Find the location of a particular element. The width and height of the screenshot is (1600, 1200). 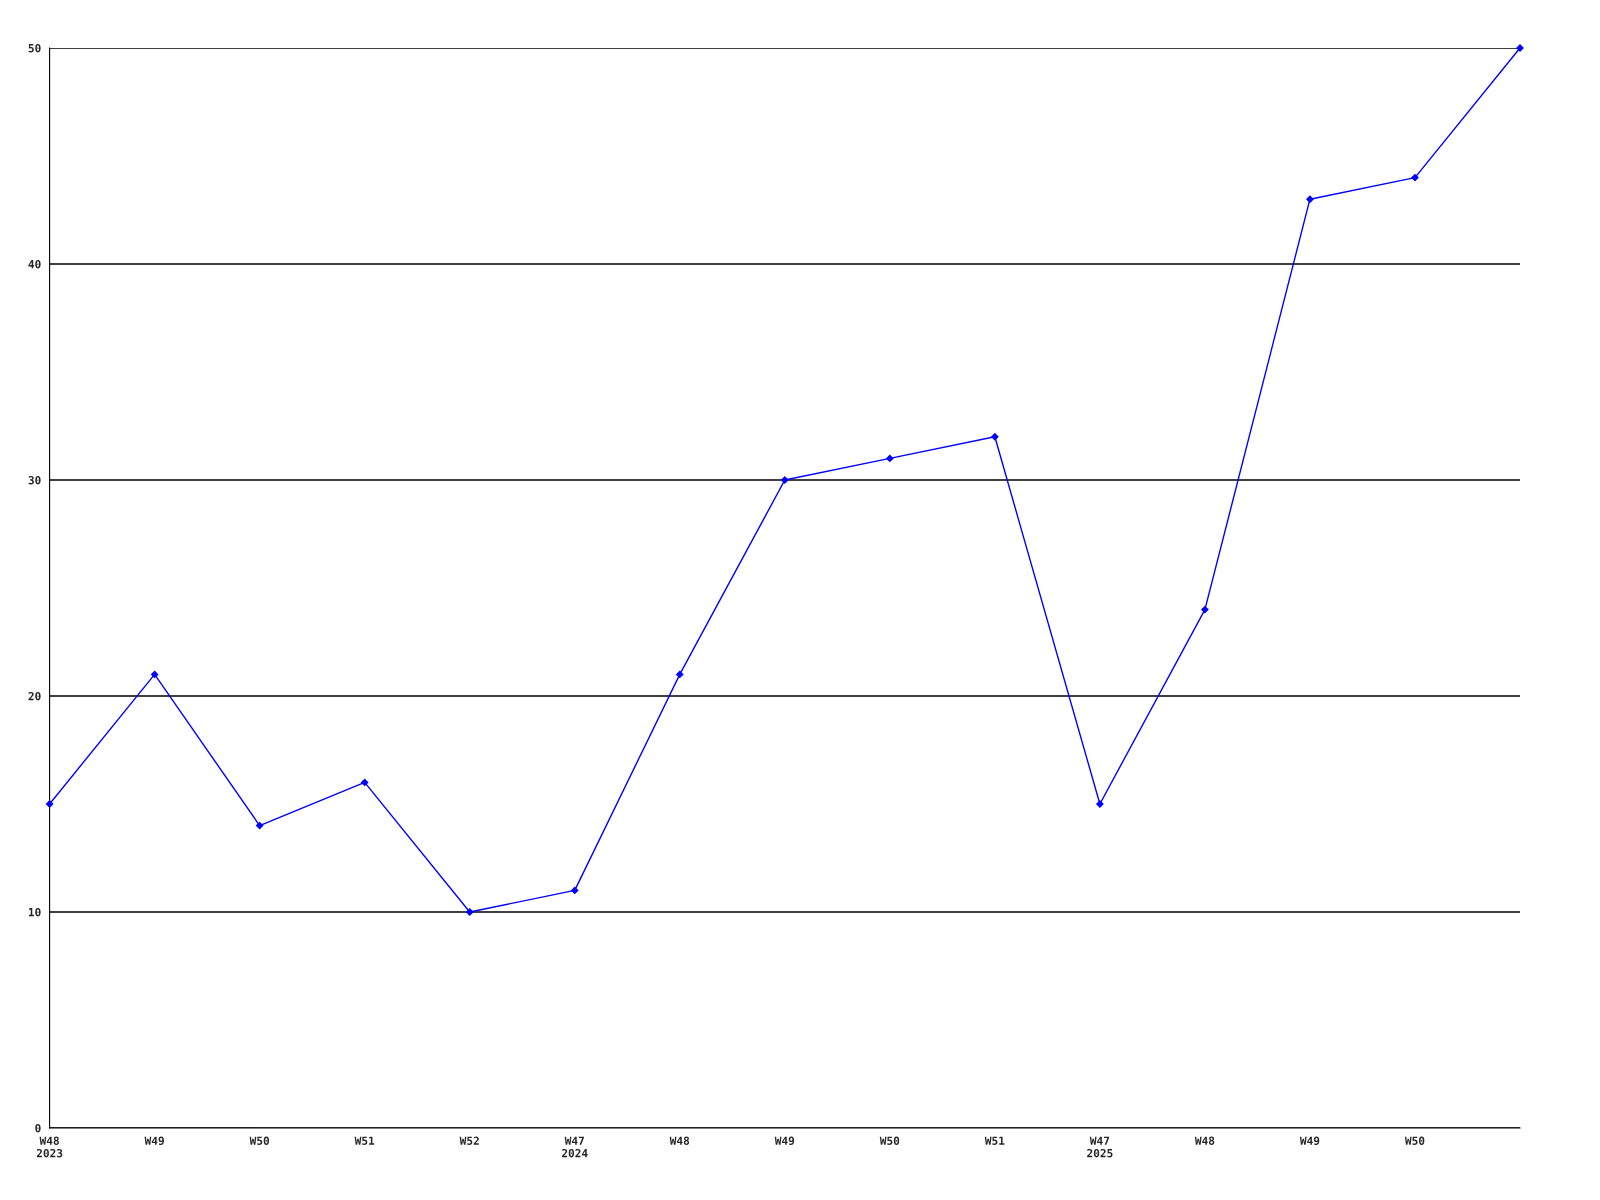

y-tick-label: 10 is located at coordinates (34, 912).